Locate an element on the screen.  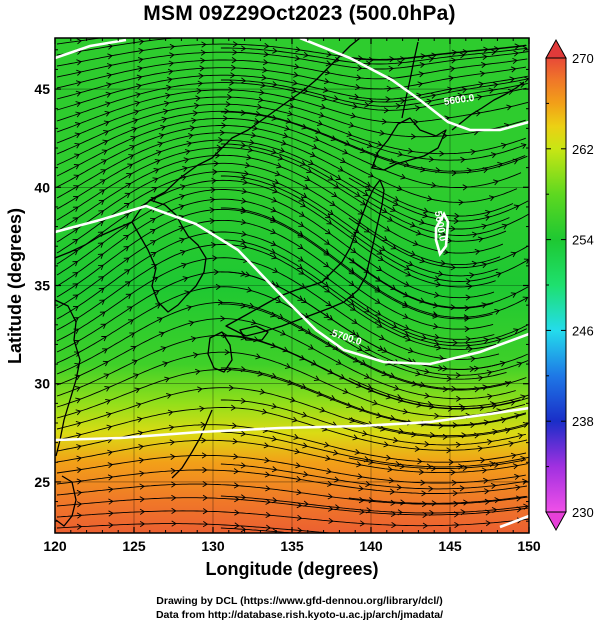
kyushu-coast is located at coordinates (220, 352).